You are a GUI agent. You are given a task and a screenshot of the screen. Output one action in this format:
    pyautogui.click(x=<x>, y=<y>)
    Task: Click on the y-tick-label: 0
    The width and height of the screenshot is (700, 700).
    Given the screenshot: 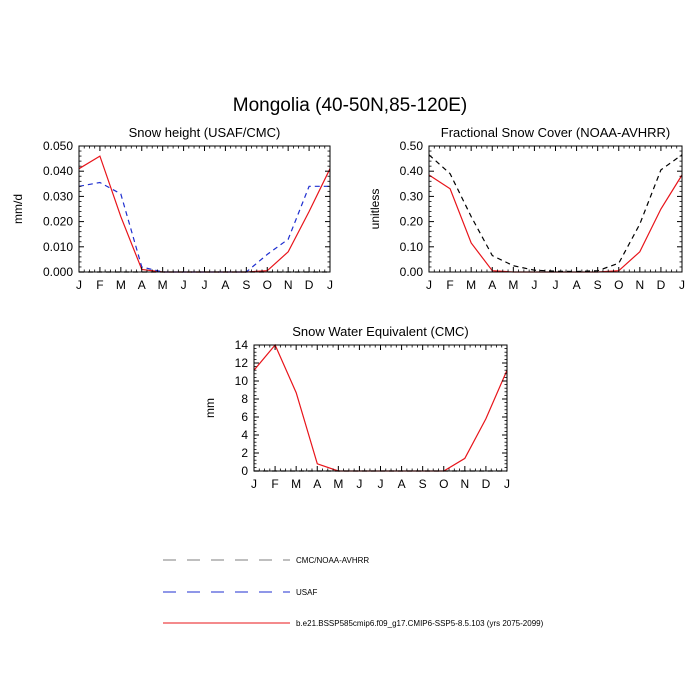 What is the action you would take?
    pyautogui.click(x=244, y=471)
    